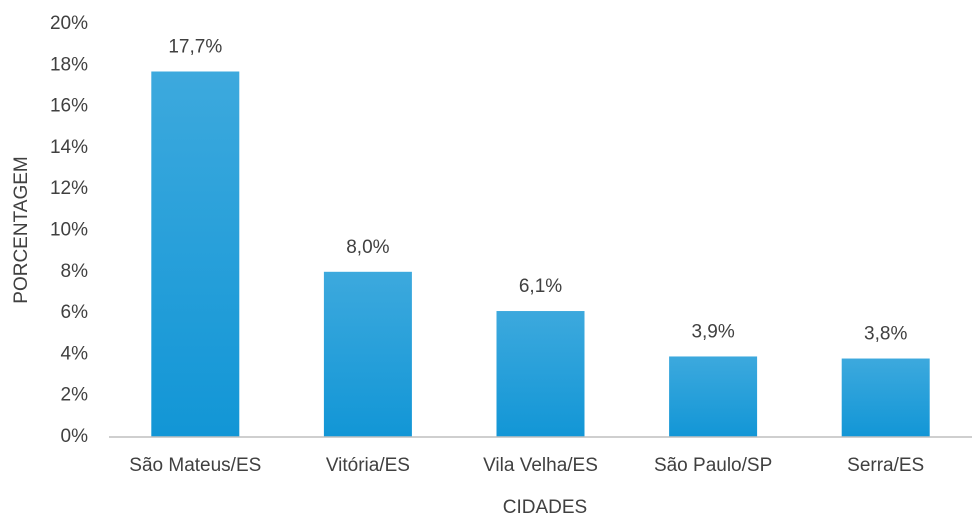 The width and height of the screenshot is (974, 519). I want to click on value-label: 6,1%, so click(540, 286).